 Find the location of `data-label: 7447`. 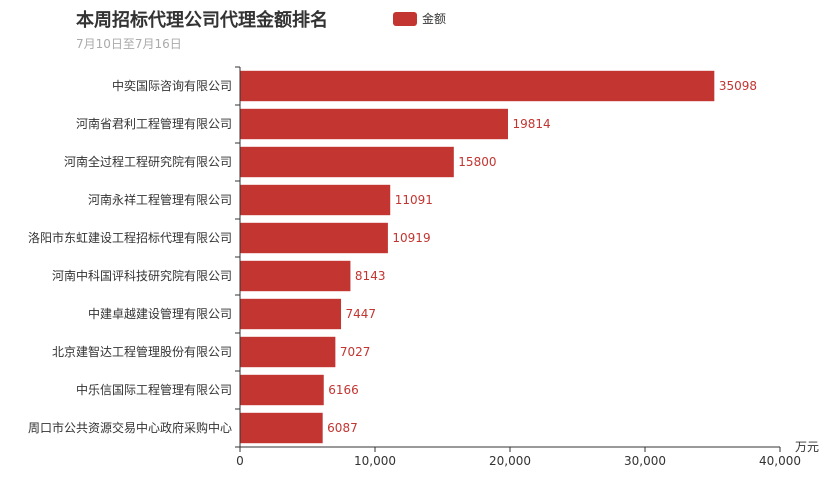

data-label: 7447 is located at coordinates (361, 314).